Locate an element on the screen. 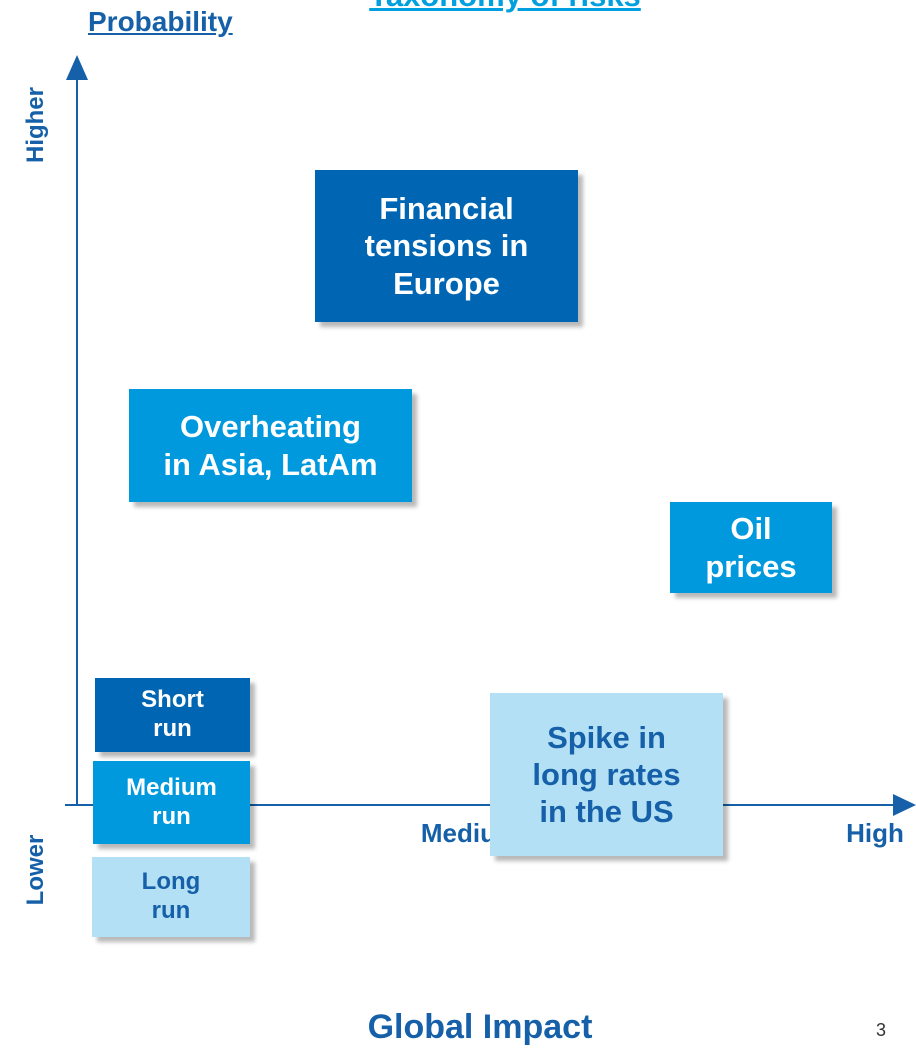 The width and height of the screenshot is (916, 1056). risk-box: Financial tensions in Europe is located at coordinates (446, 246).